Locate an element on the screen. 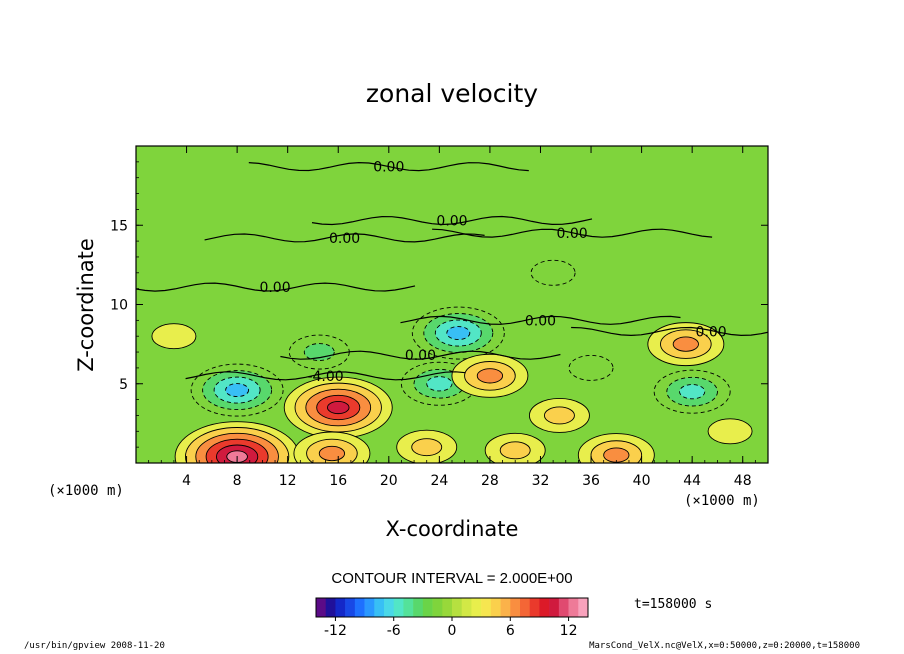 The height and width of the screenshot is (654, 904). contour-label-1: 0.00 is located at coordinates (451, 221).